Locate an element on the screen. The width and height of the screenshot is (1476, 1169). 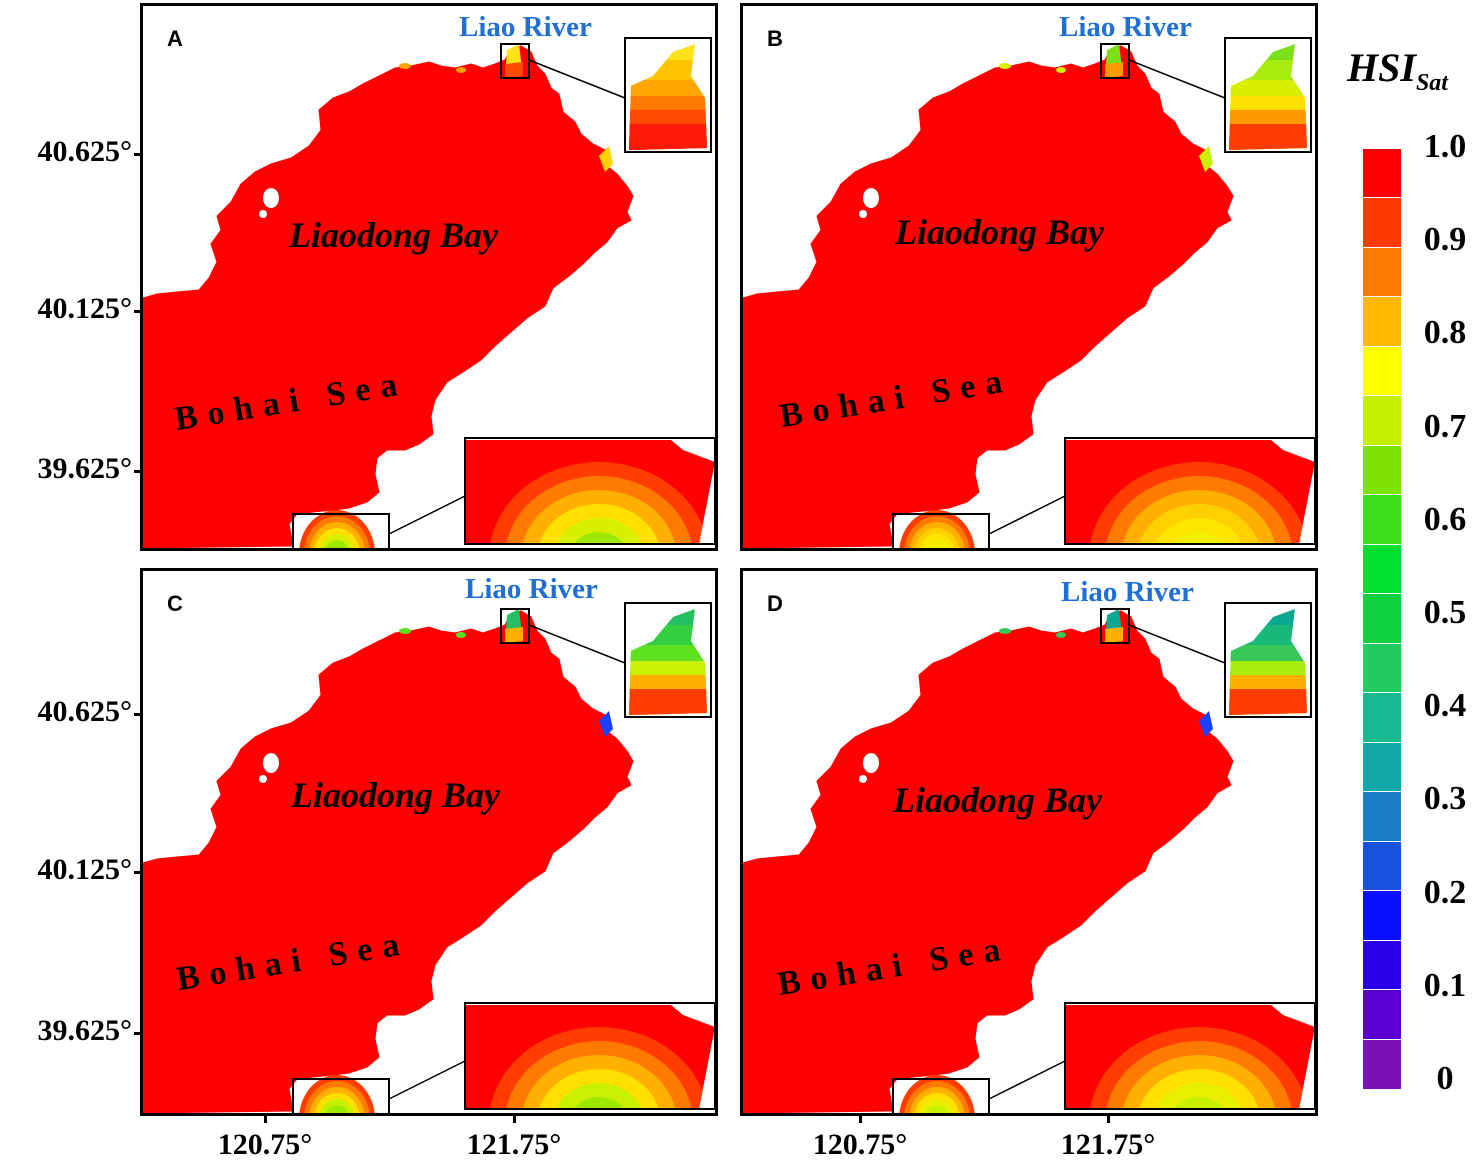
colorbar-tick-label: 1.0 is located at coordinates (1445, 146).